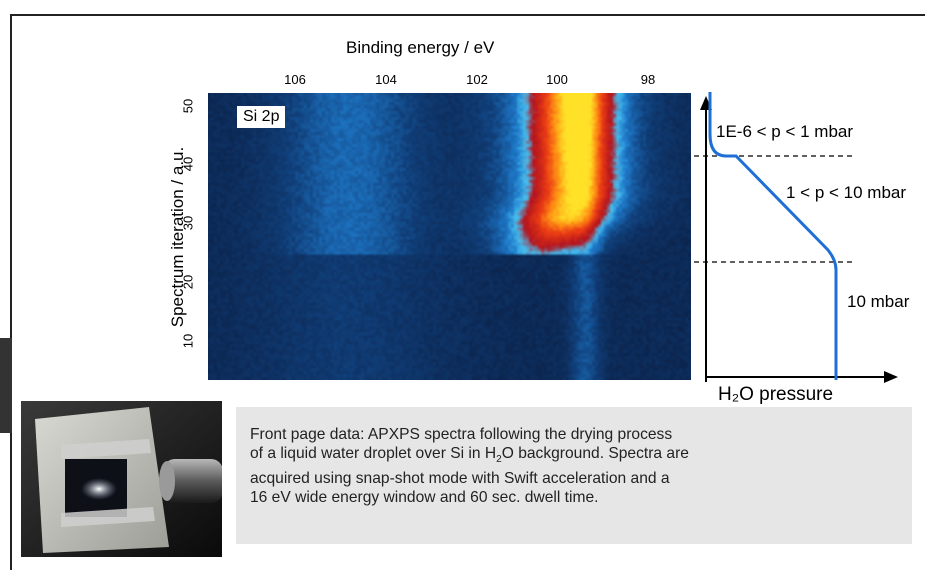 The width and height of the screenshot is (925, 570). I want to click on y-tick-label: 10, so click(188, 341).